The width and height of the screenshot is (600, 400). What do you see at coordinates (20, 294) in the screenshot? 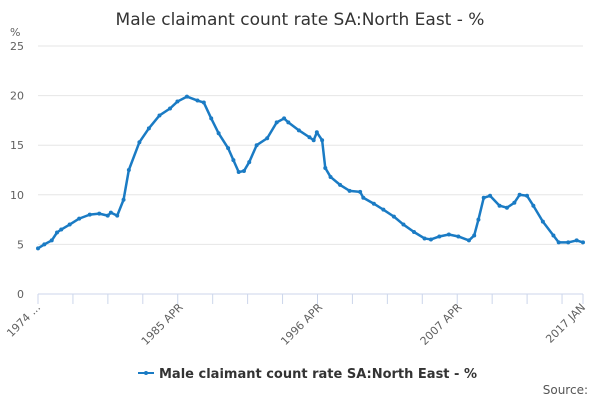
I see `y-tick-label: 0` at bounding box center [20, 294].